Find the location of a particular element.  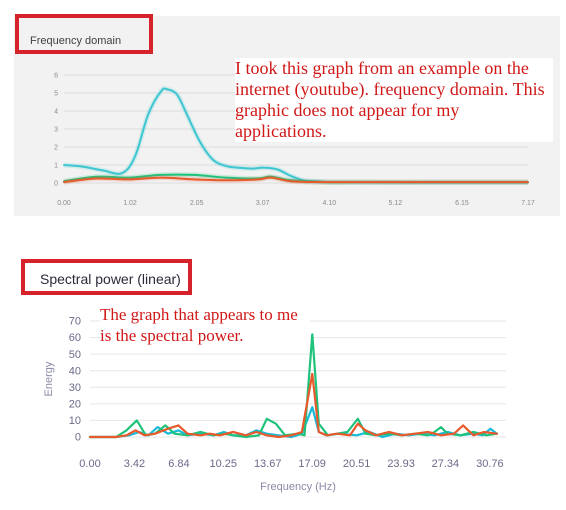

freq-x-tick-label: 4.10 is located at coordinates (330, 203).